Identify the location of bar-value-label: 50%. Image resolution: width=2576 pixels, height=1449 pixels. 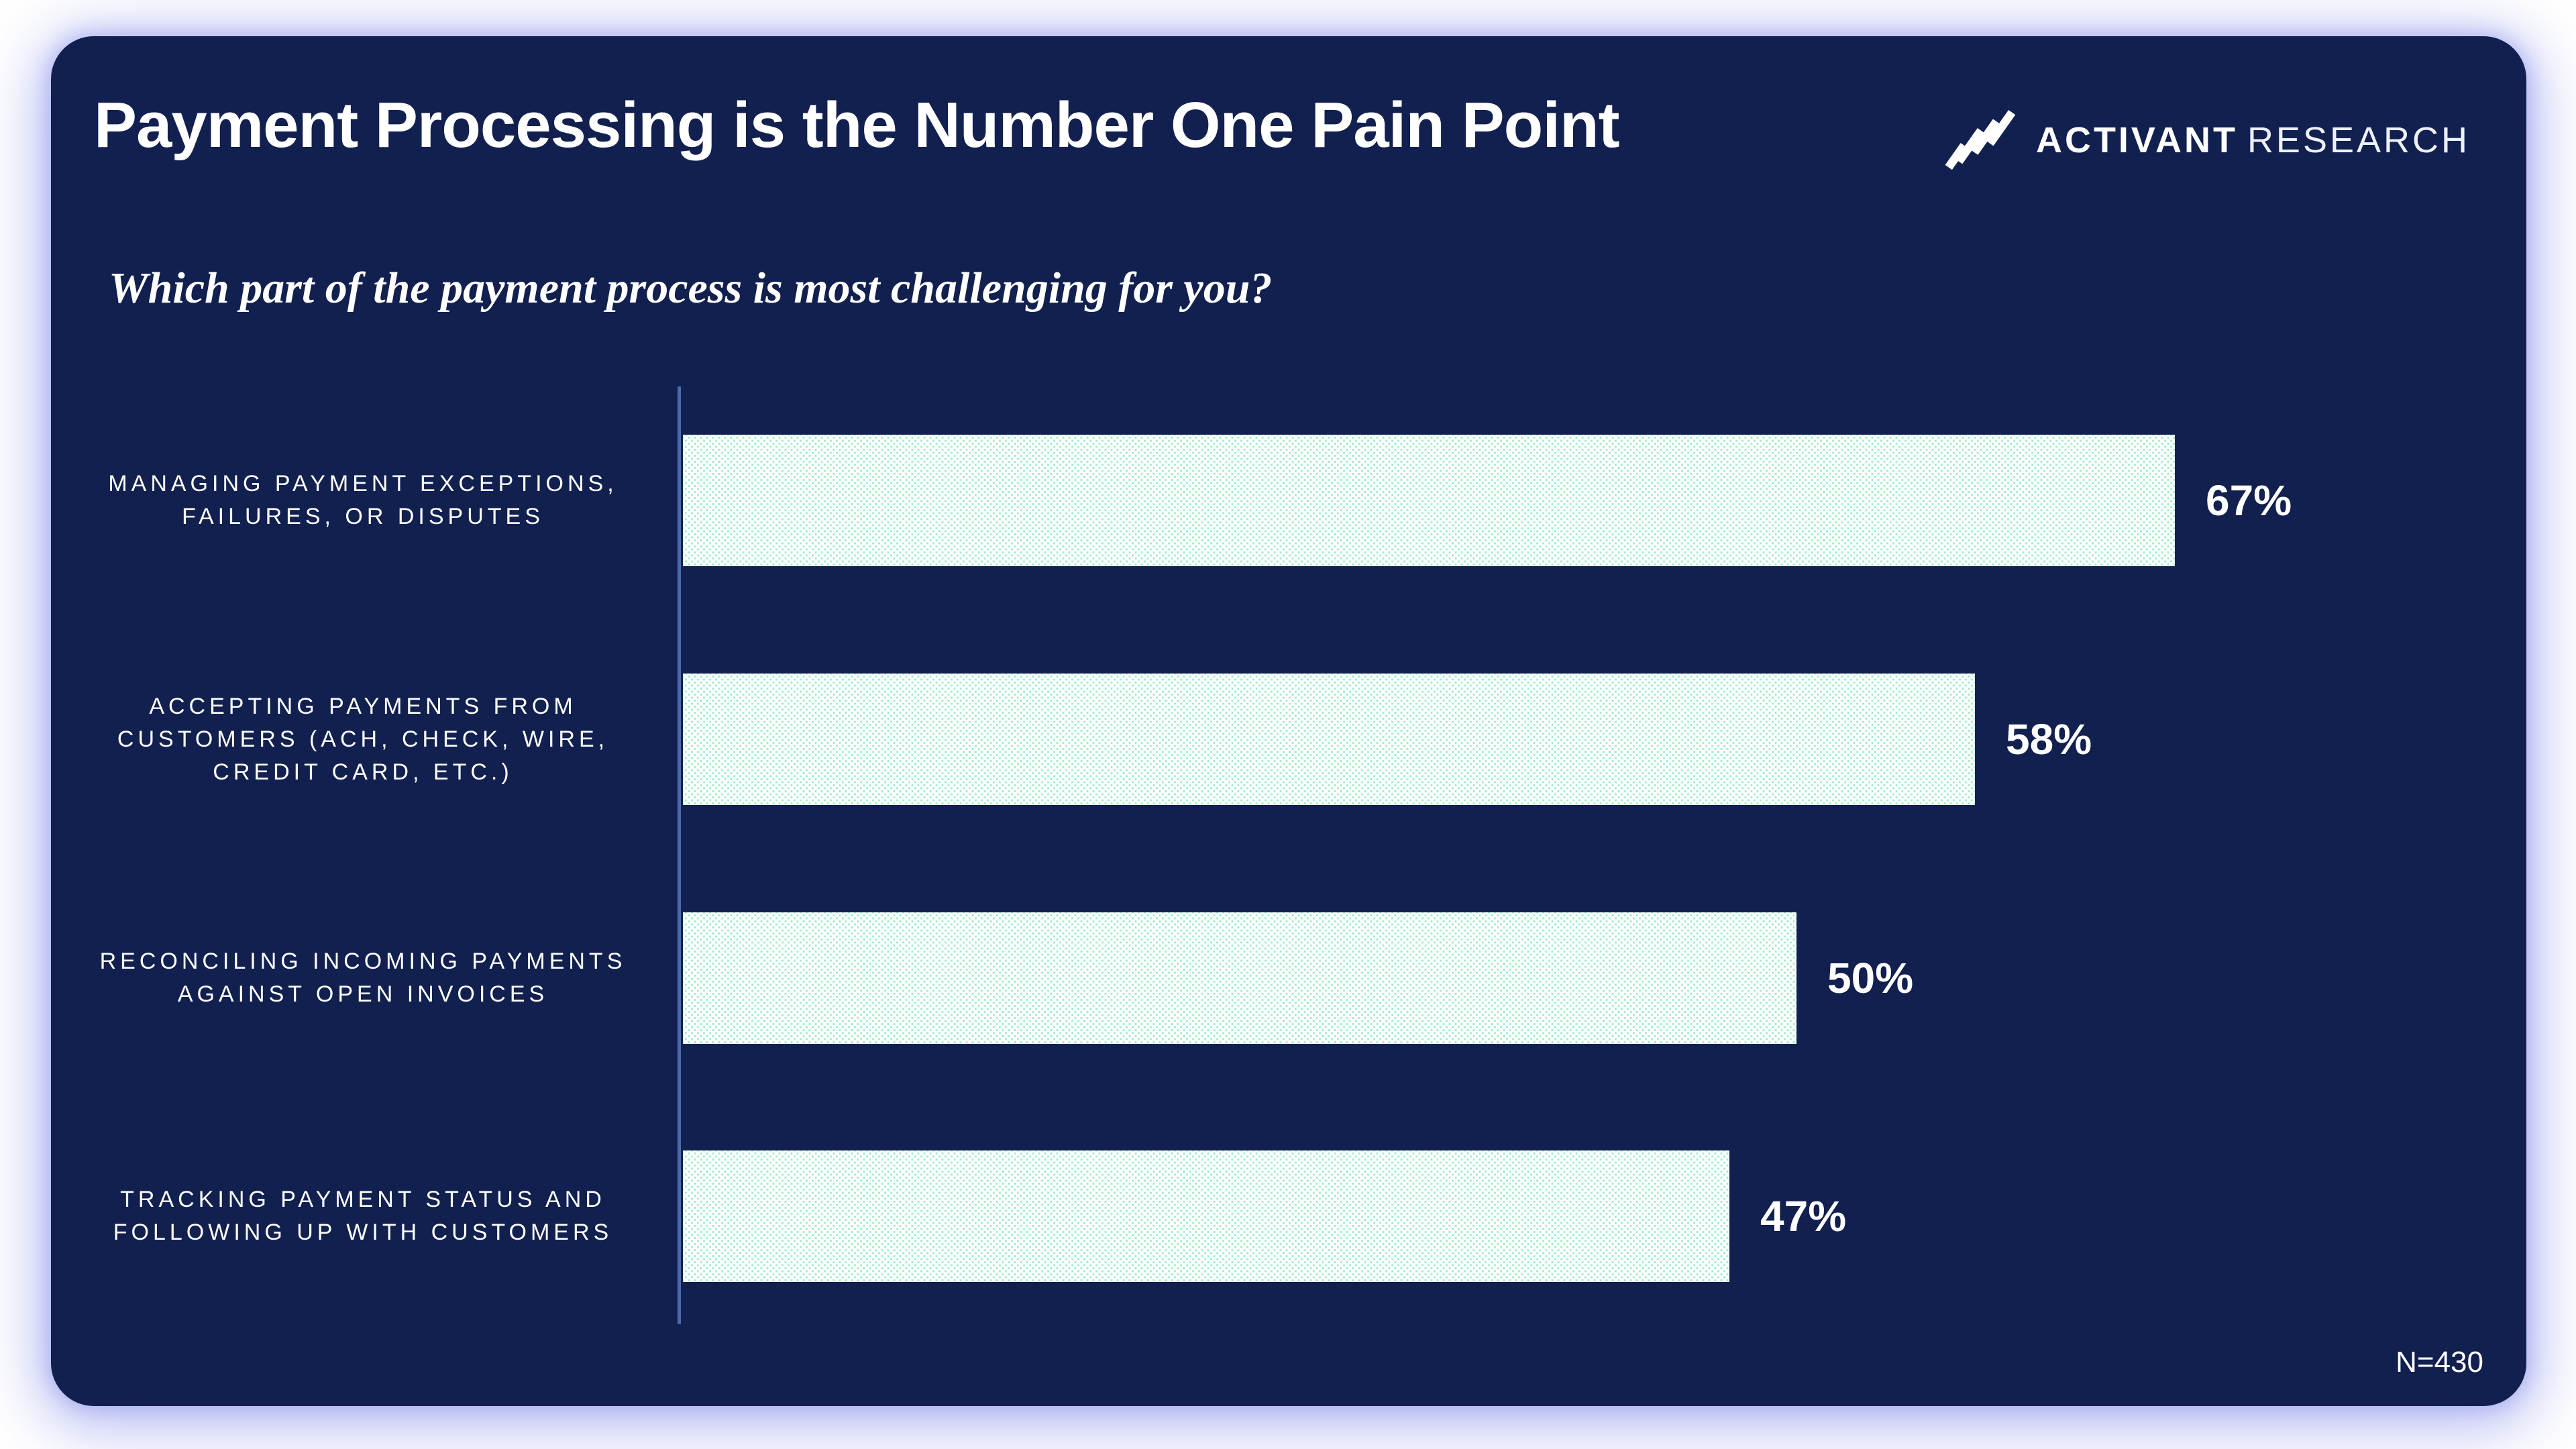
(1870, 978).